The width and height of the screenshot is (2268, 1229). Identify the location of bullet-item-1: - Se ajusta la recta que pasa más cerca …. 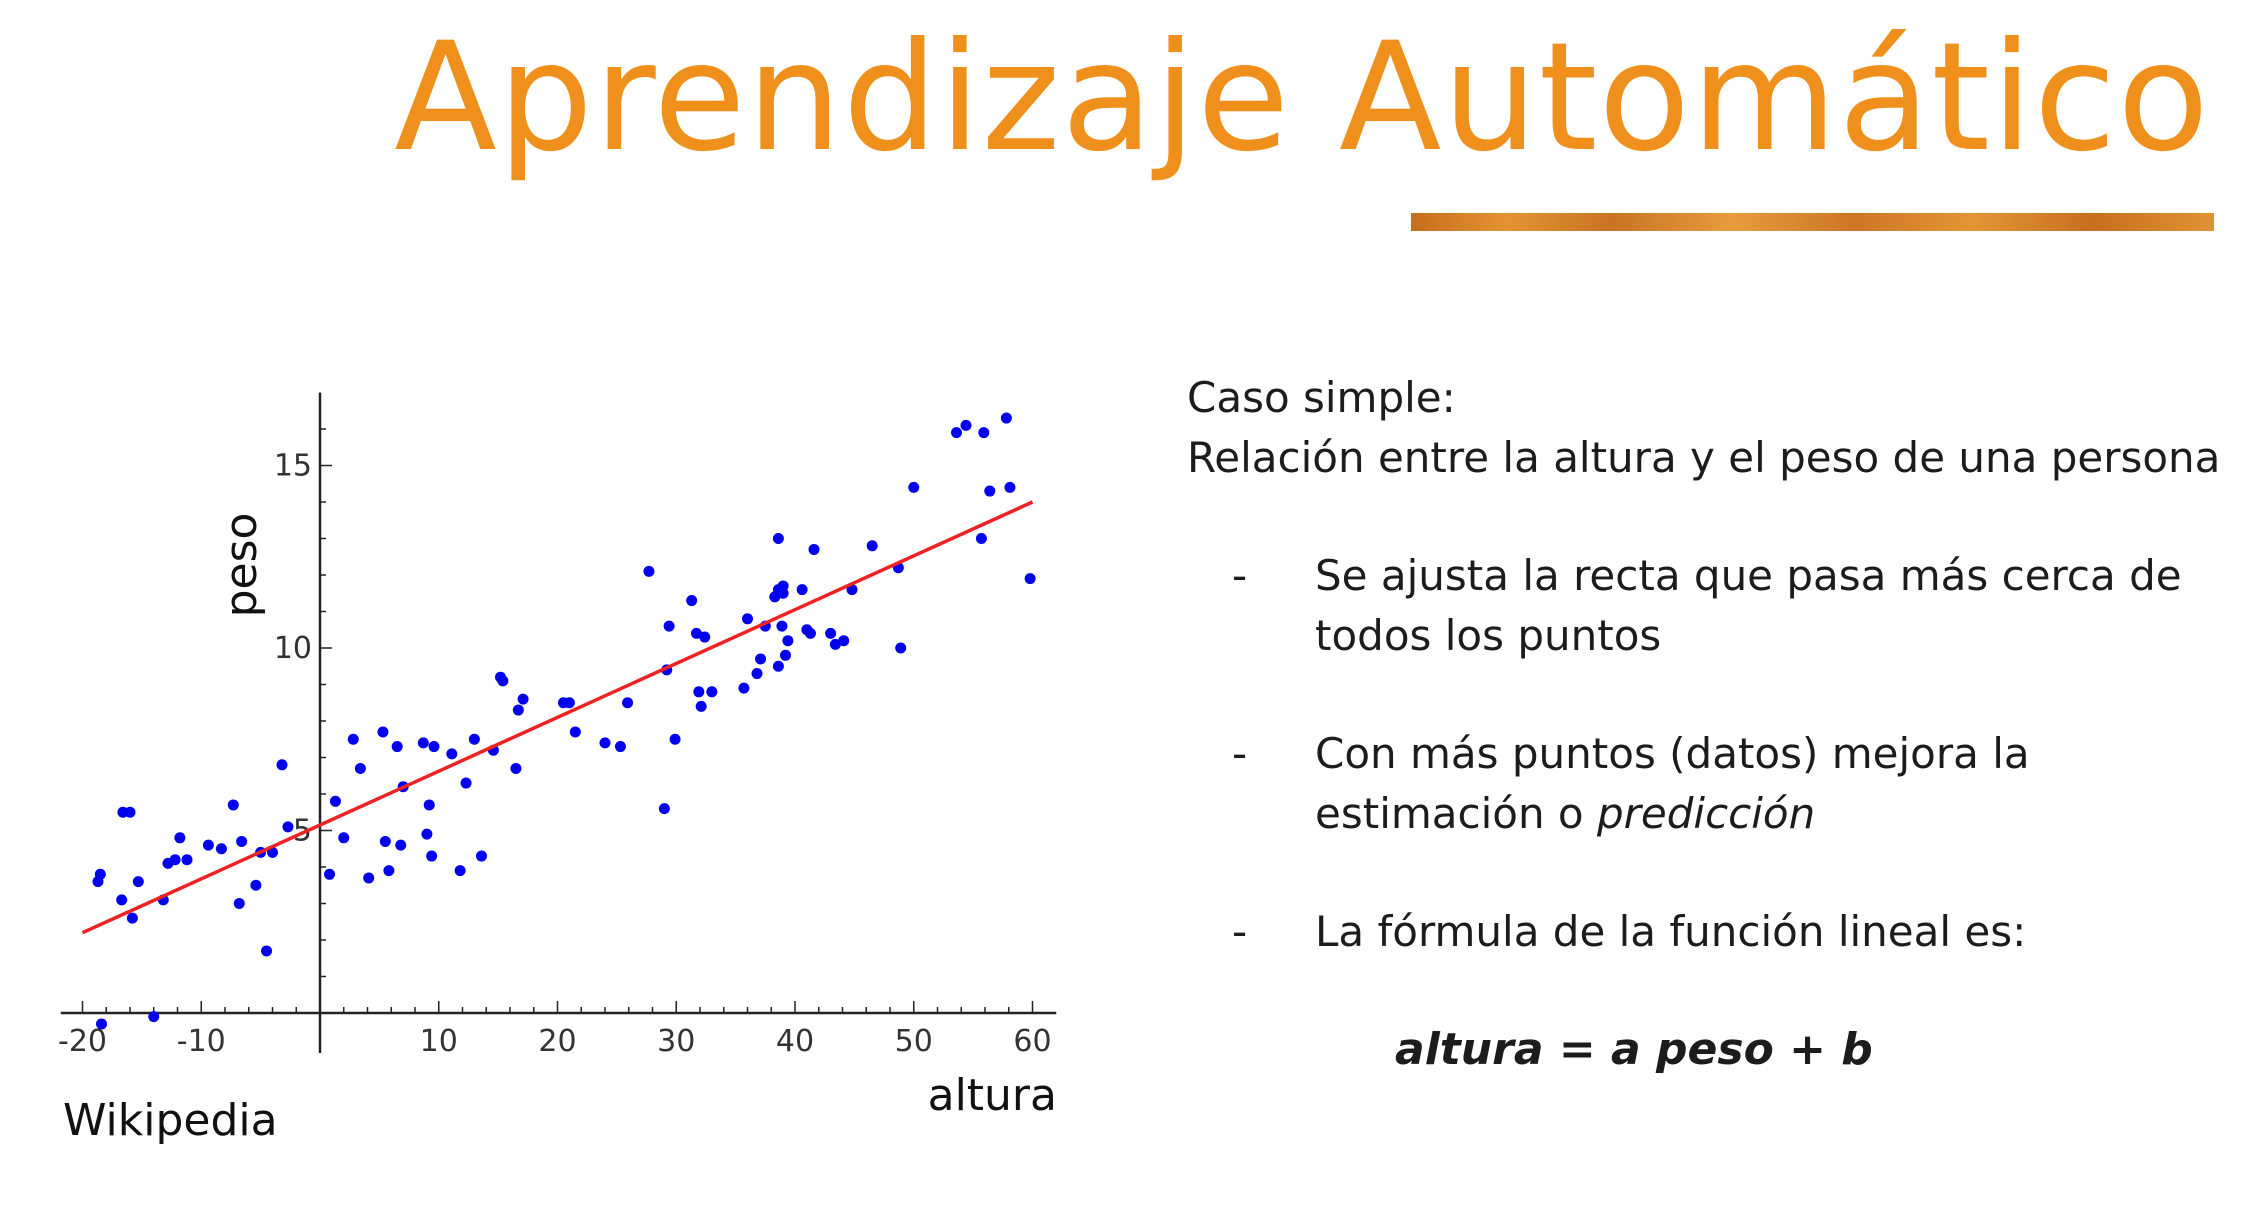
(1707, 606).